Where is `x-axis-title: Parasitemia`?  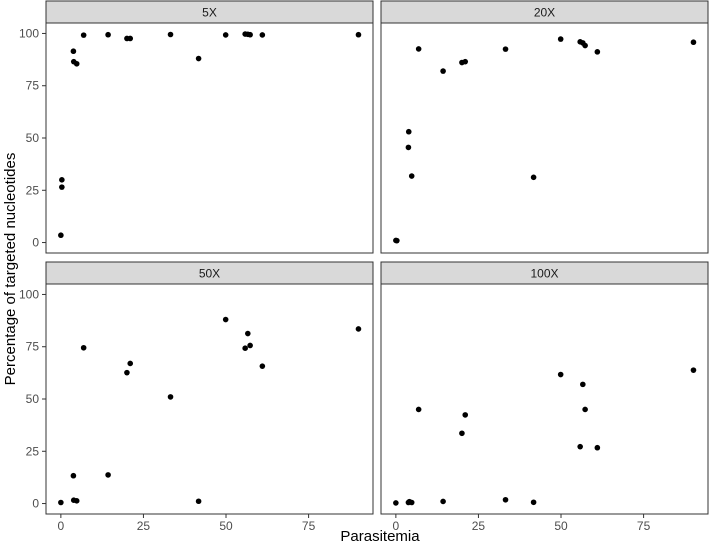
x-axis-title: Parasitemia is located at coordinates (380, 536).